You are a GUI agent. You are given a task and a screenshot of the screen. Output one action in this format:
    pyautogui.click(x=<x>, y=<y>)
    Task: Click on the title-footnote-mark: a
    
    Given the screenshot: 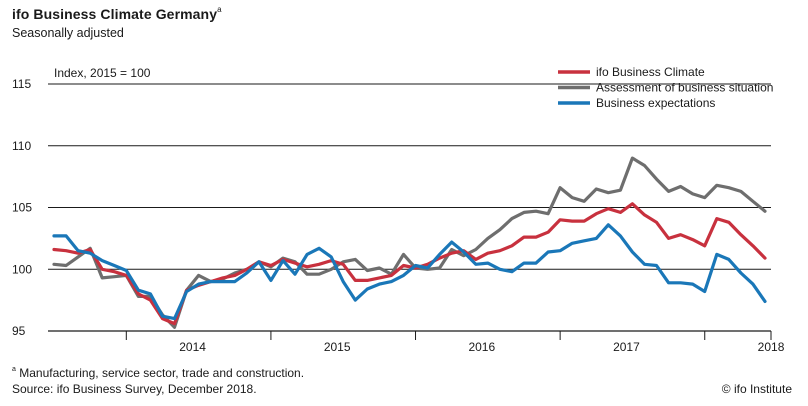 What is the action you would take?
    pyautogui.click(x=219, y=9)
    